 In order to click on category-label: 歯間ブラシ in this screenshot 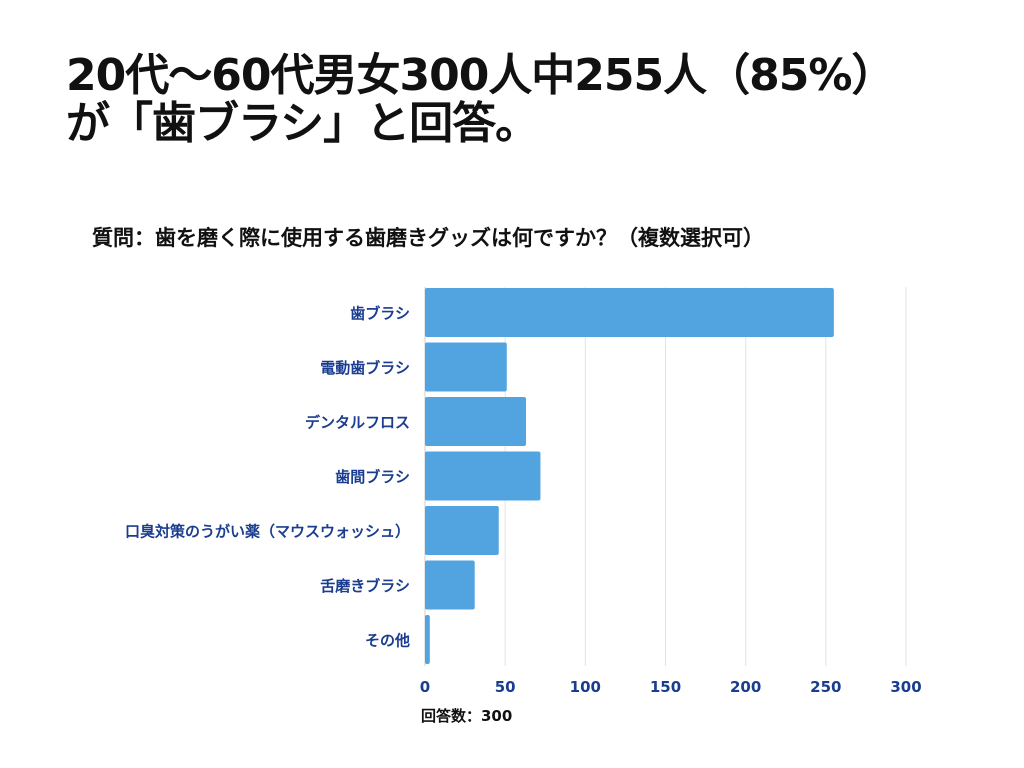, I will do `click(372, 477)`.